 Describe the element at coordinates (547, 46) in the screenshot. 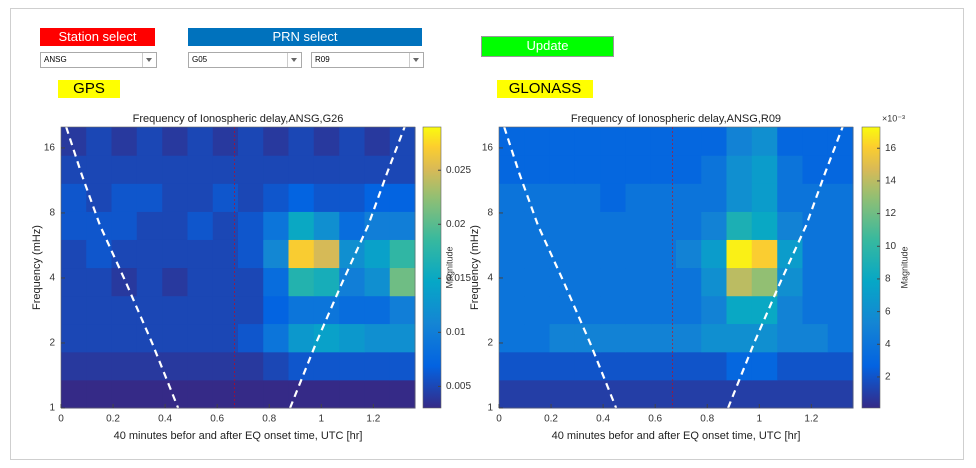

I see `update-button: Update` at that location.